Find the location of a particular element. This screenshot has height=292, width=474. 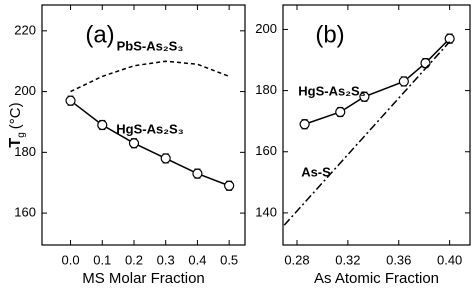

y-axis-title: Tg (°C) is located at coordinates (17, 124).